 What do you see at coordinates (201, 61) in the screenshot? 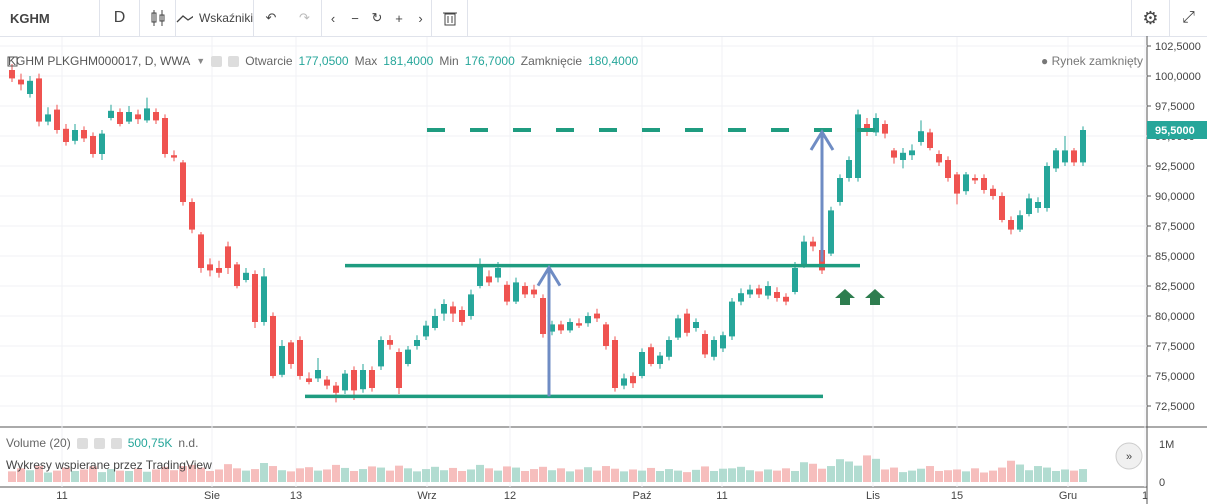
I see `series-dropdown-icon: ▼` at bounding box center [201, 61].